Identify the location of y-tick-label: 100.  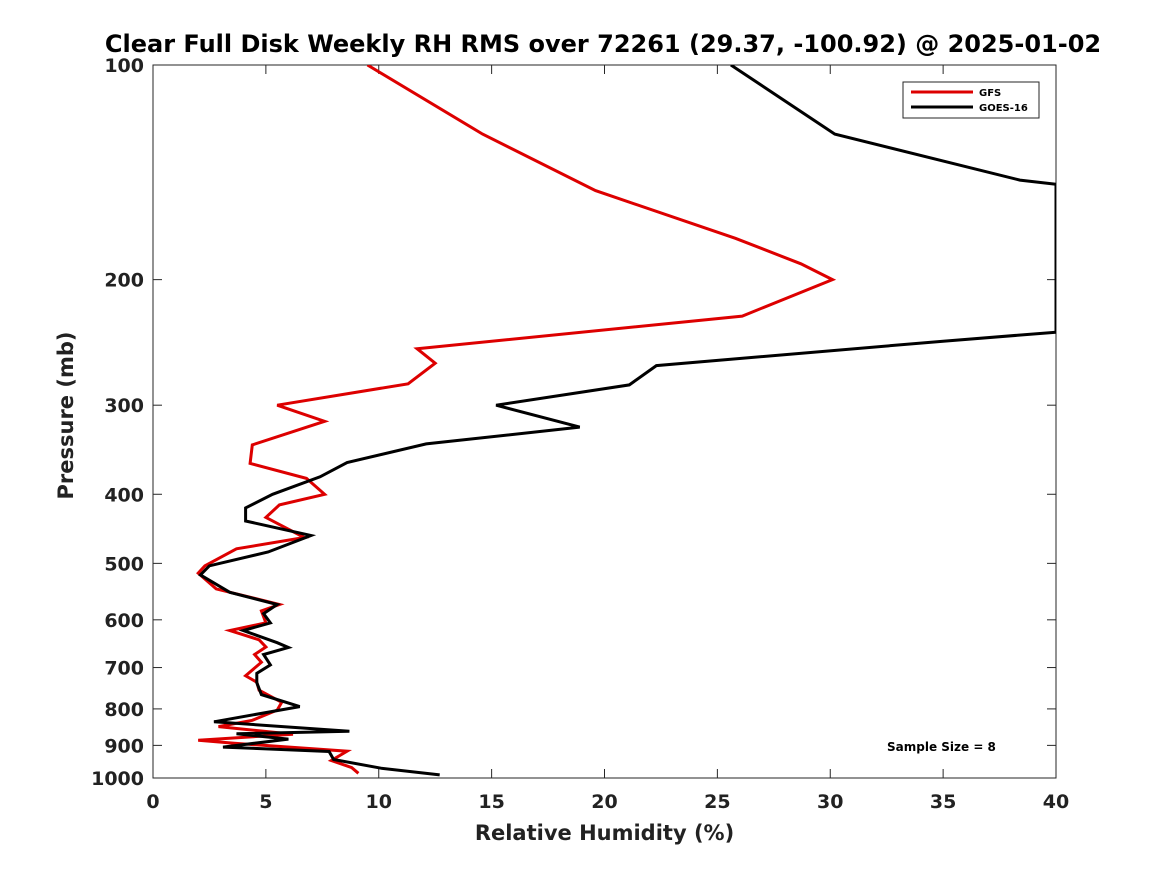
(124, 66).